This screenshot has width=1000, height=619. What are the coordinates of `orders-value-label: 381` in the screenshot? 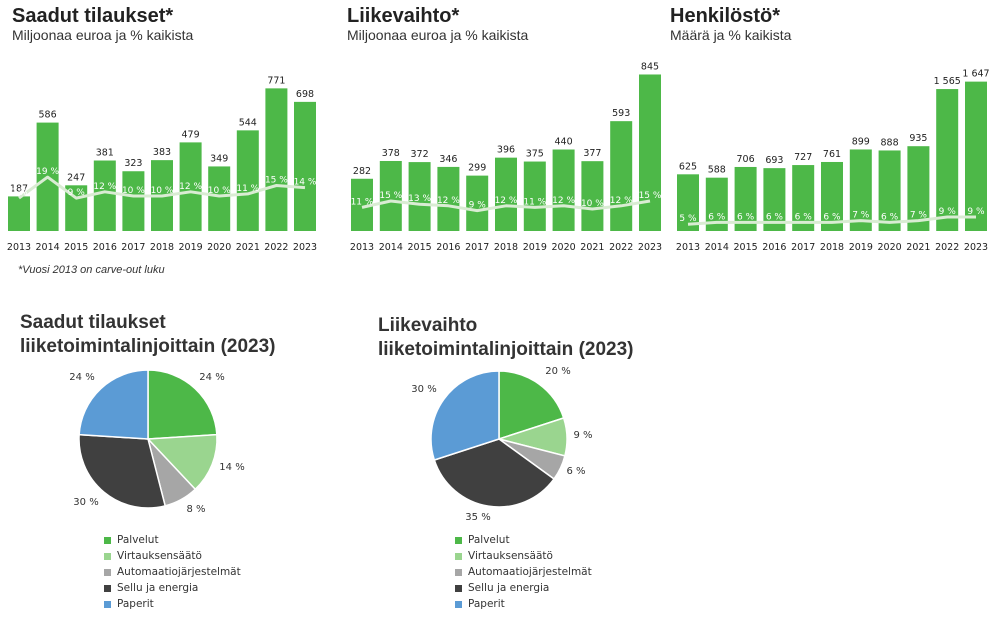 It's located at (105, 153).